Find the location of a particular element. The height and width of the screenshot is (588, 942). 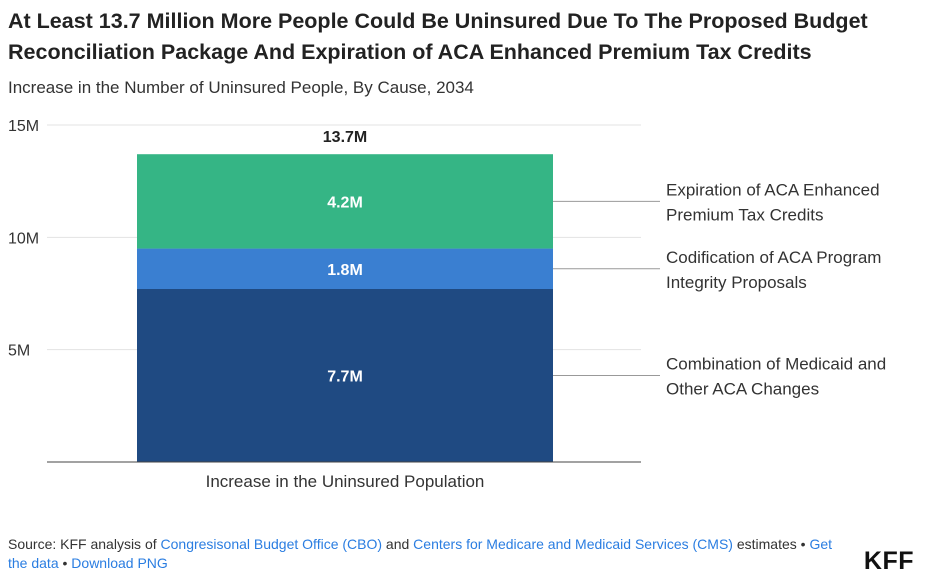

legend-label: Expiration of ACA Enhanced is located at coordinates (773, 189).